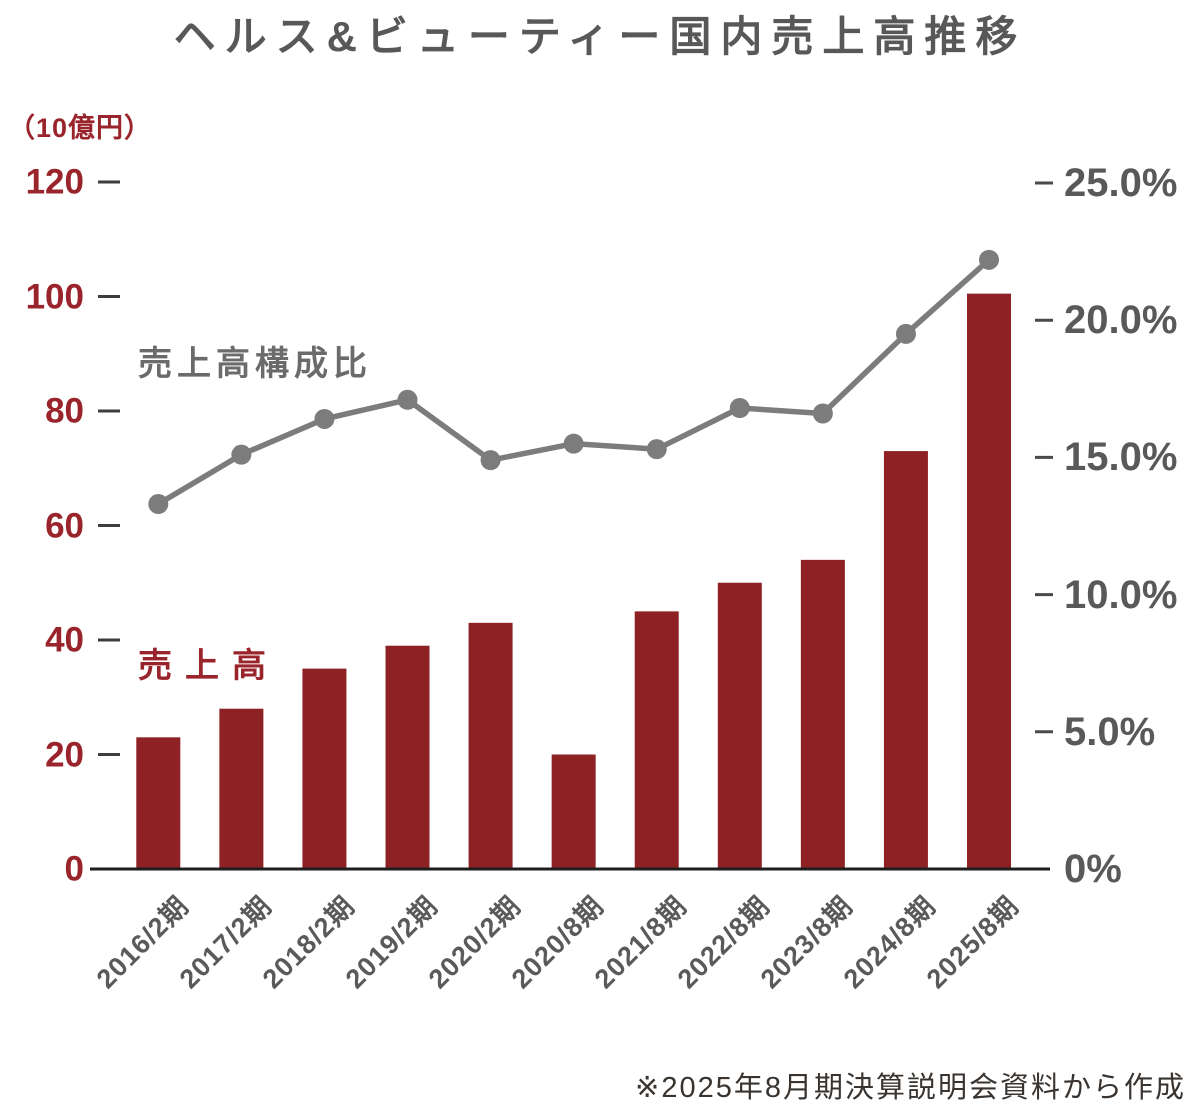  Describe the element at coordinates (54, 182) in the screenshot. I see `left-axis-tick-label: 120` at that location.